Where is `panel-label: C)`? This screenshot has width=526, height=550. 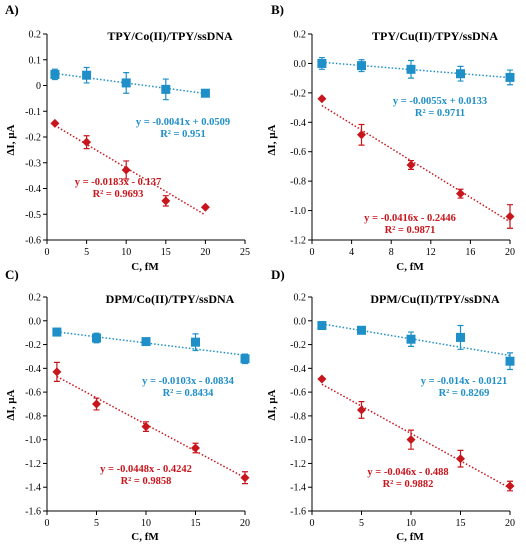
panel-label: C) is located at coordinates (12, 274).